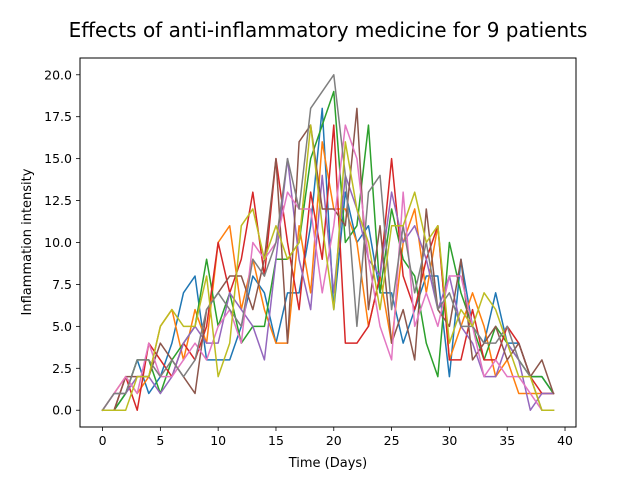 The height and width of the screenshot is (480, 640). What do you see at coordinates (62, 284) in the screenshot?
I see `y-tick-label: 7.5` at bounding box center [62, 284].